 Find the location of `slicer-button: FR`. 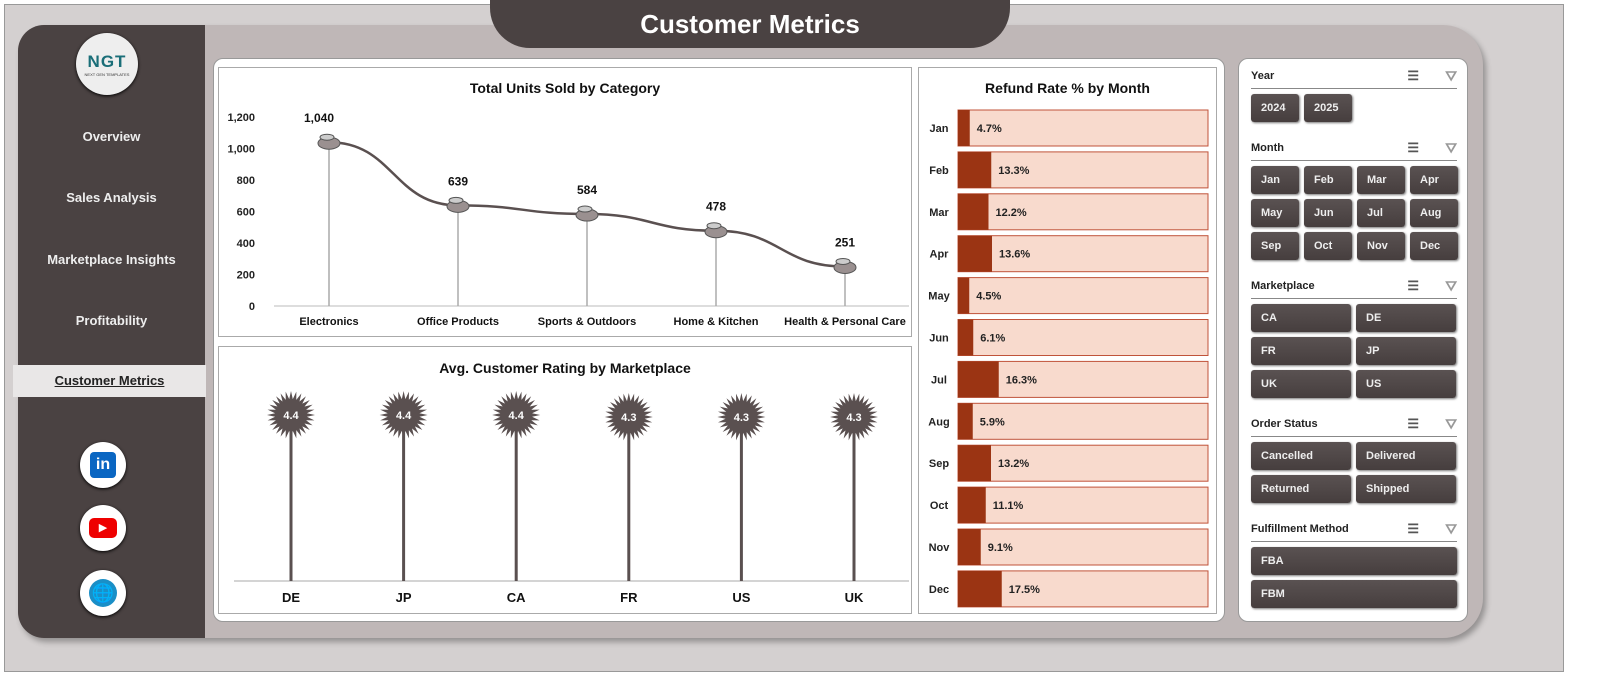

slicer-button: FR is located at coordinates (1301, 351).